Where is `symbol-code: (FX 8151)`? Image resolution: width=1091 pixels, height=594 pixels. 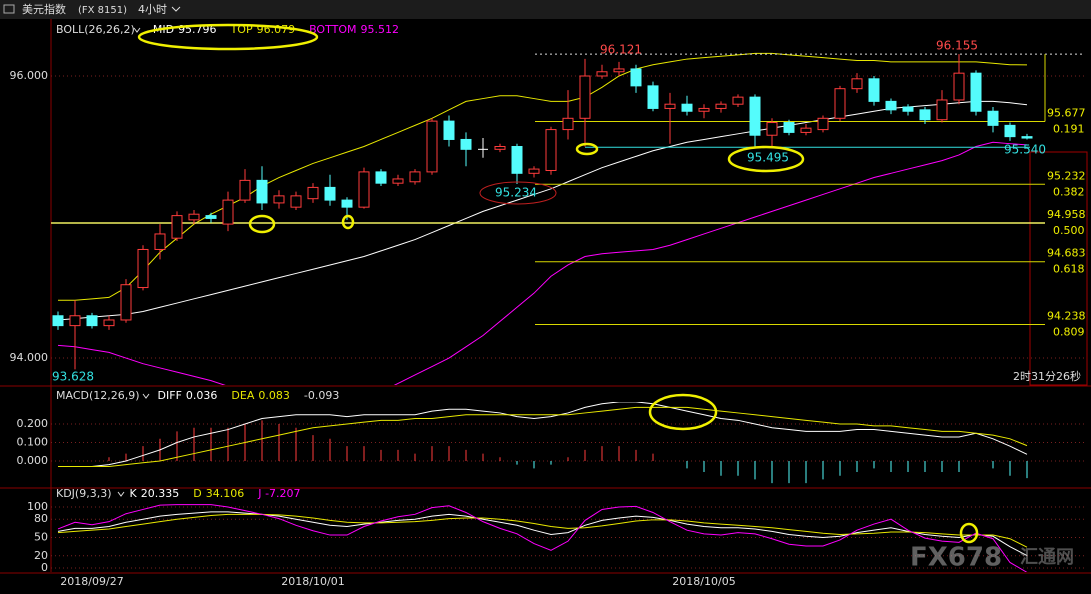 symbol-code: (FX 8151) is located at coordinates (102, 10).